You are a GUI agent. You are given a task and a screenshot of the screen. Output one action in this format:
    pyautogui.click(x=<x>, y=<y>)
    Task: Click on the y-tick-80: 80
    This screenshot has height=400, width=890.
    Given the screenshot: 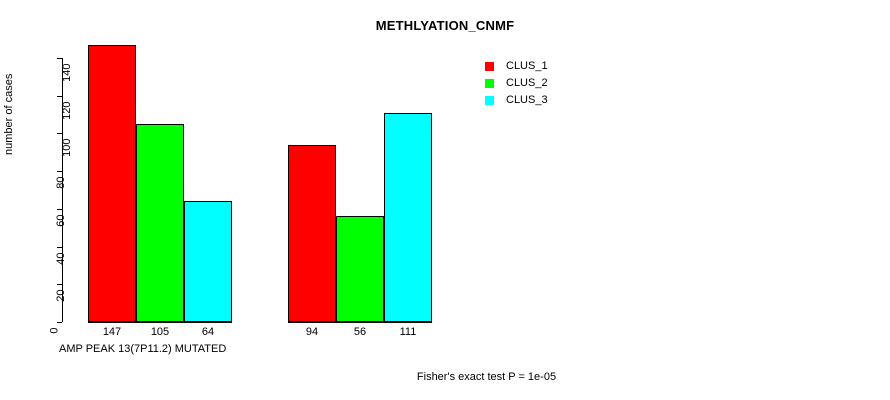 What is the action you would take?
    pyautogui.click(x=61, y=180)
    